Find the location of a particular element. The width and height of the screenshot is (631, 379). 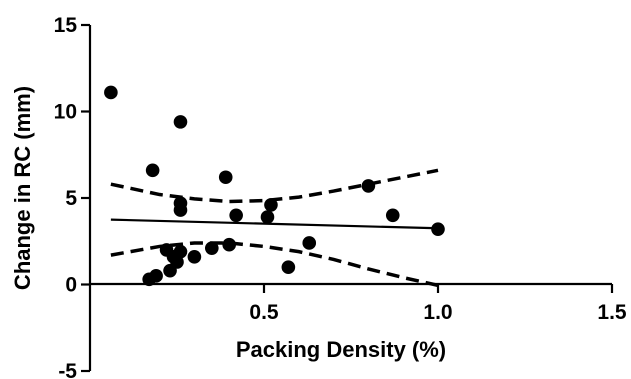

y-tick-label: 5 is located at coordinates (71, 198).